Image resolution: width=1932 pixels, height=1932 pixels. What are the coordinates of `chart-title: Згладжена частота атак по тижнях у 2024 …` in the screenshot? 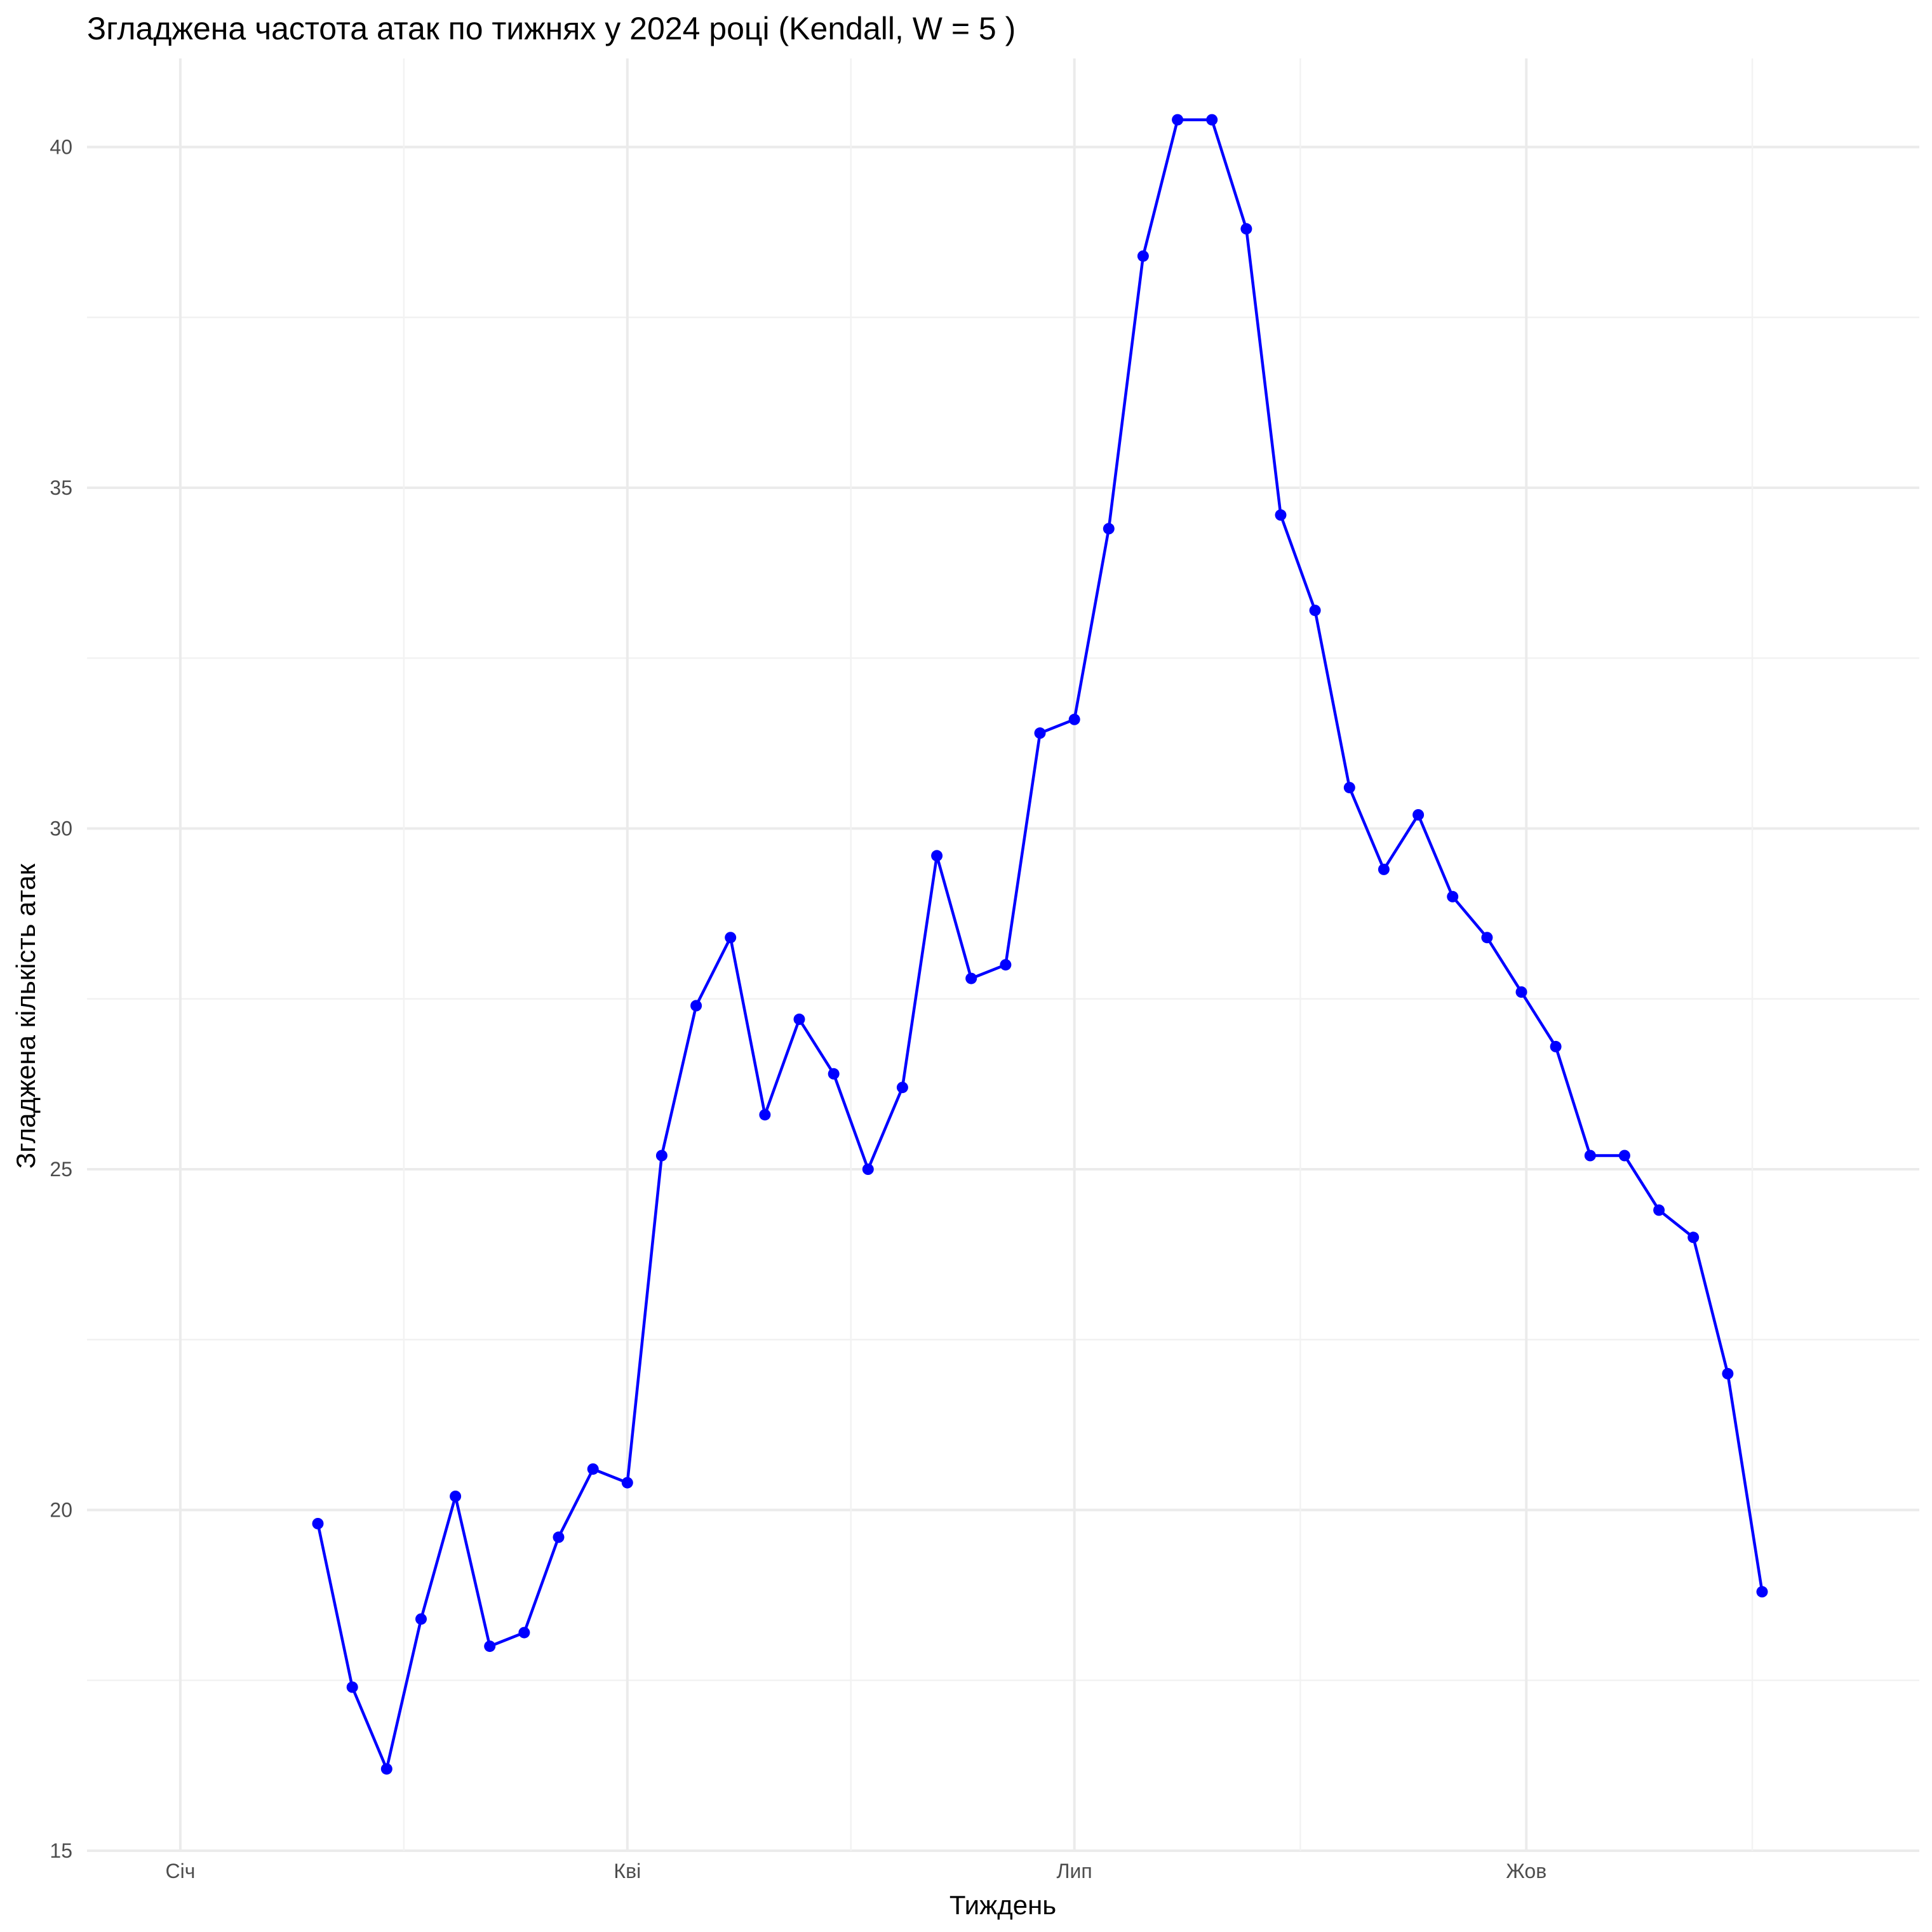 It's located at (551, 28).